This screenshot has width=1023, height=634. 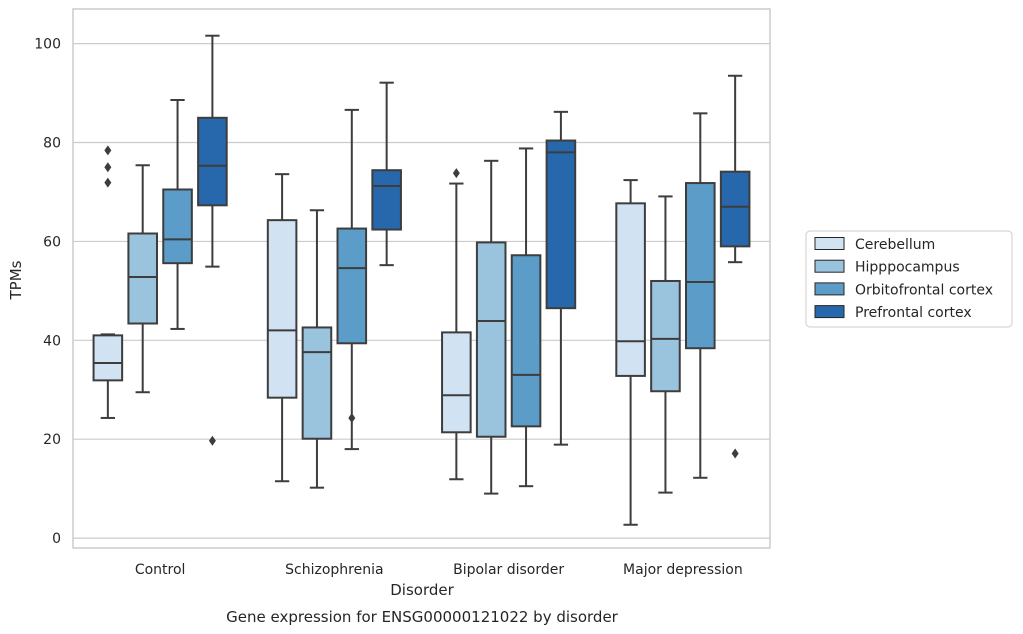 I want to click on y-tick-label: 80, so click(x=52, y=144).